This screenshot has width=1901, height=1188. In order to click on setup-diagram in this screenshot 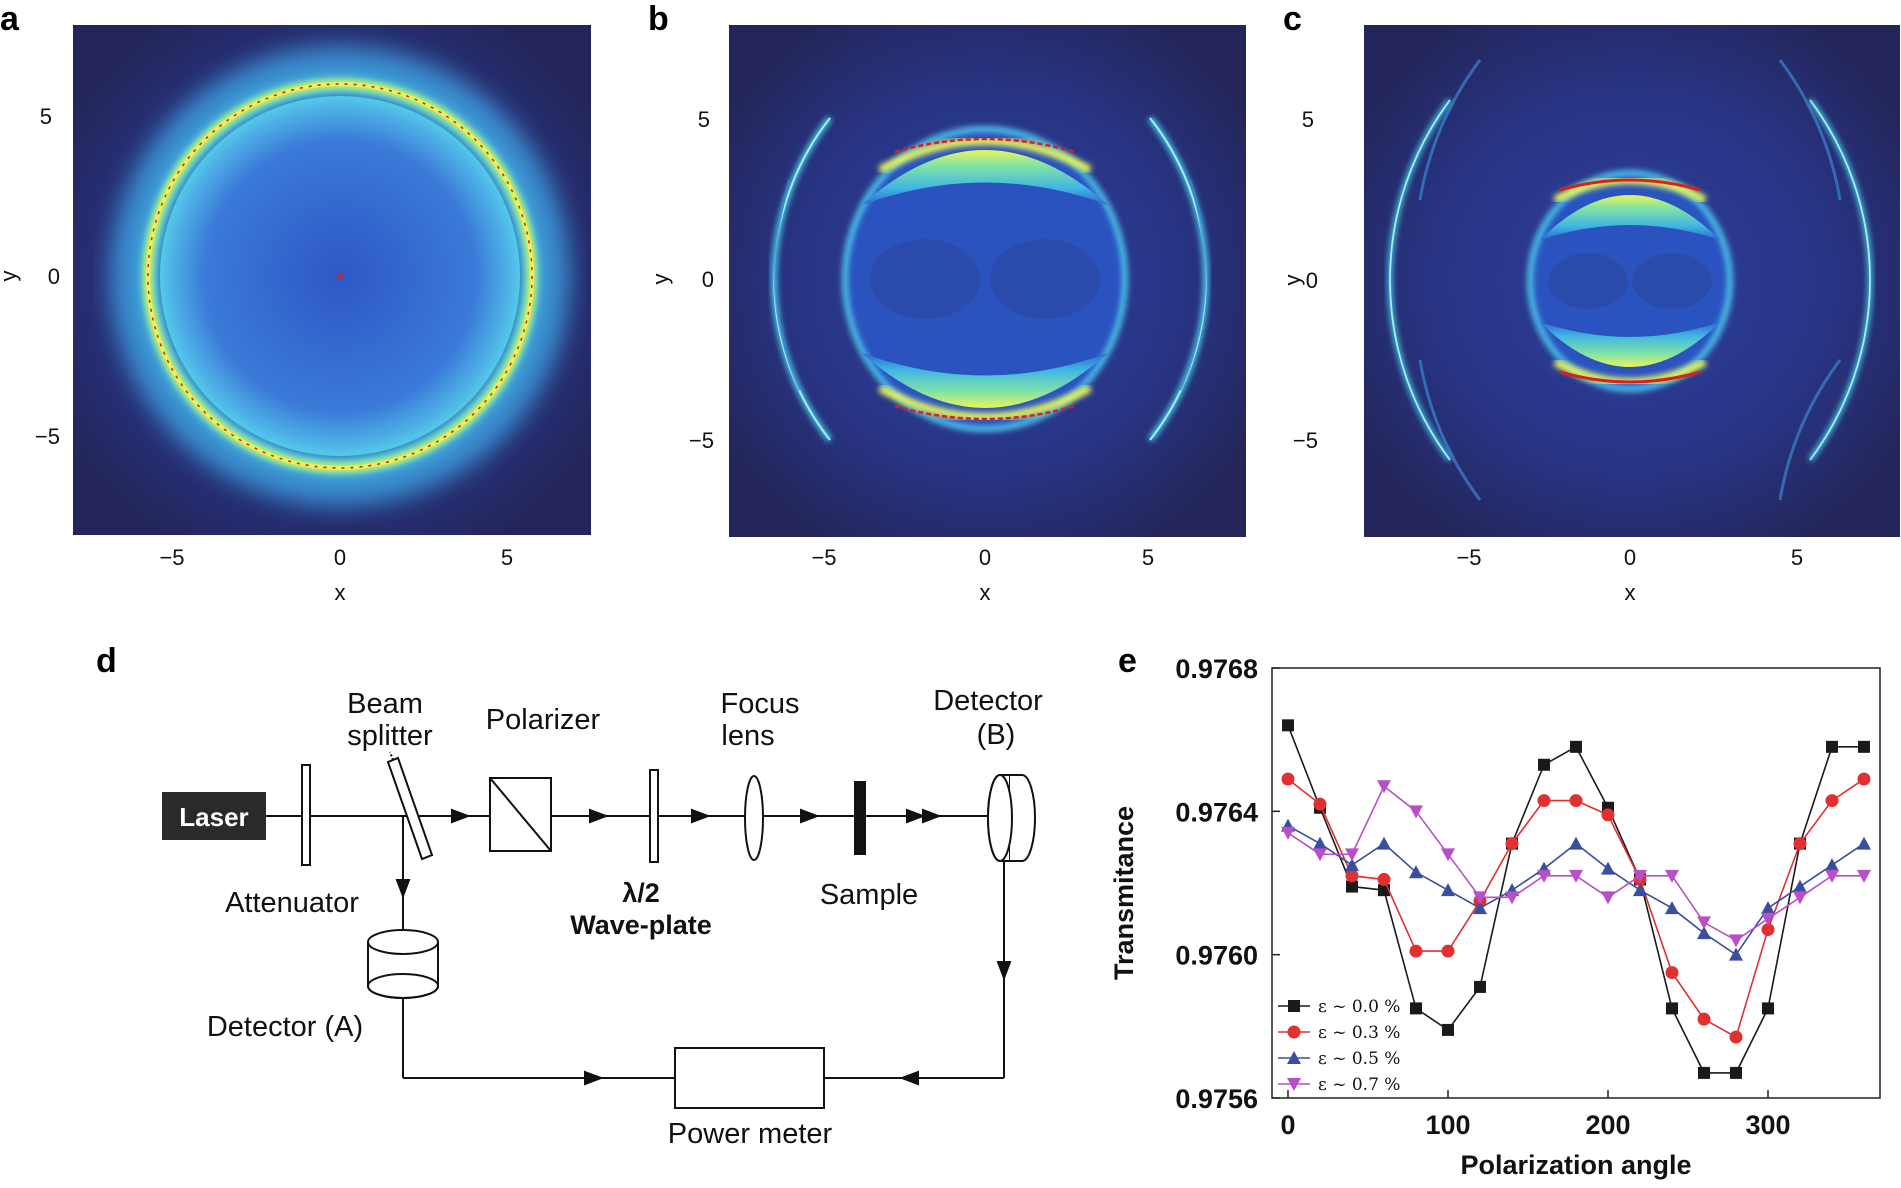, I will do `click(599, 930)`.